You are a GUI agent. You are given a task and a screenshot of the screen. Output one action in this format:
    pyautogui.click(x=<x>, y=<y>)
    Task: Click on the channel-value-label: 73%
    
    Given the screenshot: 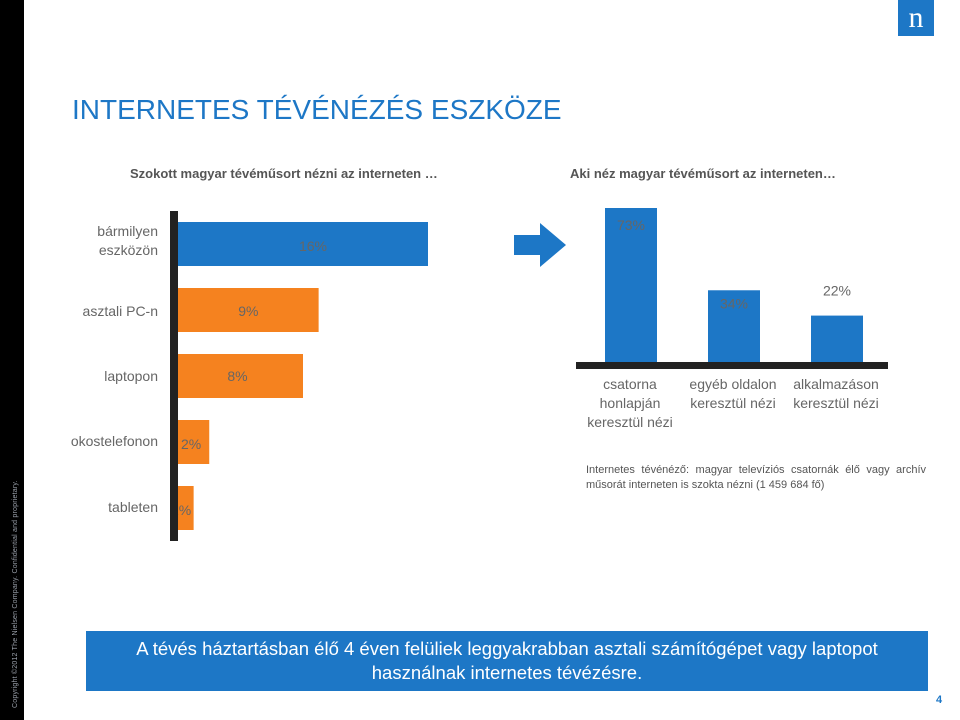 What is the action you would take?
    pyautogui.click(x=631, y=225)
    